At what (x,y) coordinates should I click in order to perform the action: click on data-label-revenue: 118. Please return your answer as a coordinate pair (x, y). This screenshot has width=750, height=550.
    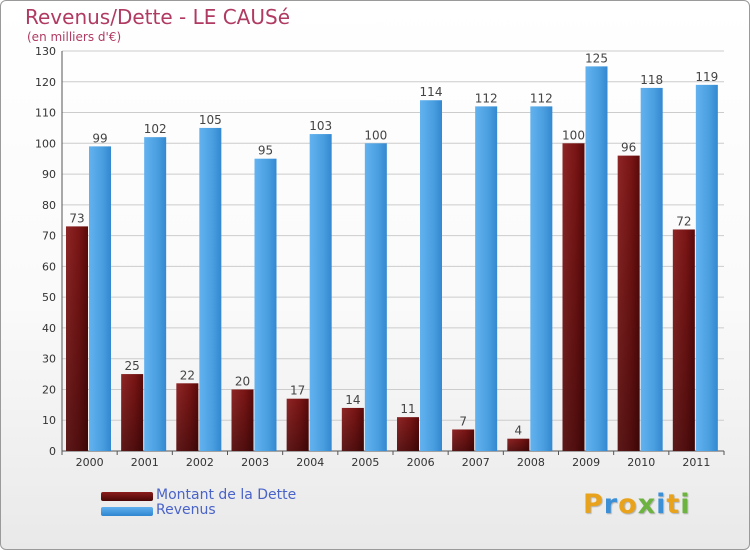
    Looking at the image, I should click on (651, 80).